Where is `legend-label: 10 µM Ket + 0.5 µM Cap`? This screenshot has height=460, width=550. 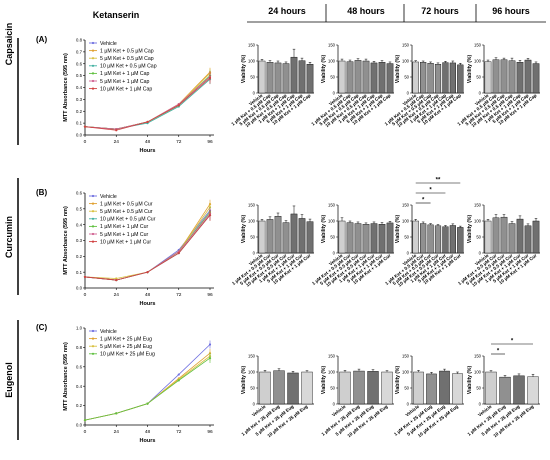 legend-label: 10 µM Ket + 0.5 µM Cap is located at coordinates (128, 67).